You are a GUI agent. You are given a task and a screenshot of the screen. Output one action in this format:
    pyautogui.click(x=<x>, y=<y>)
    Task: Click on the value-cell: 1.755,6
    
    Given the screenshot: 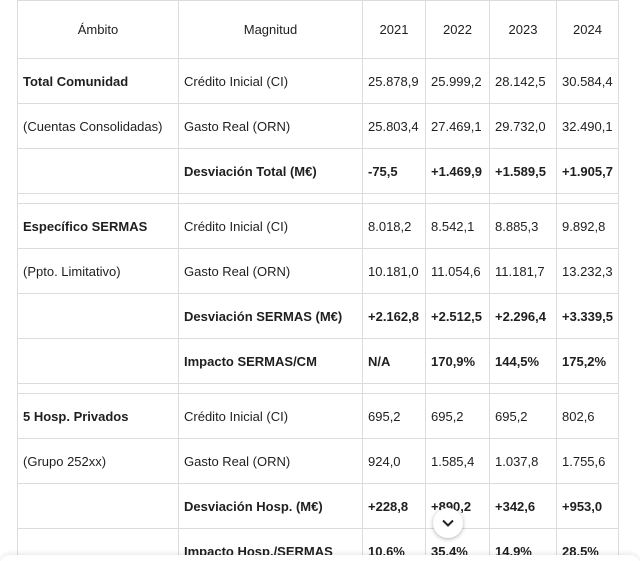 What is the action you would take?
    pyautogui.click(x=587, y=461)
    